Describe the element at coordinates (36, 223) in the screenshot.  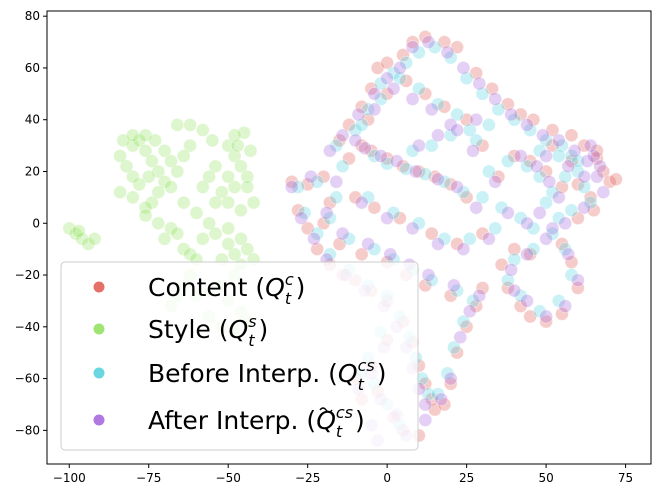
I see `y-tick-label-4: 0` at that location.